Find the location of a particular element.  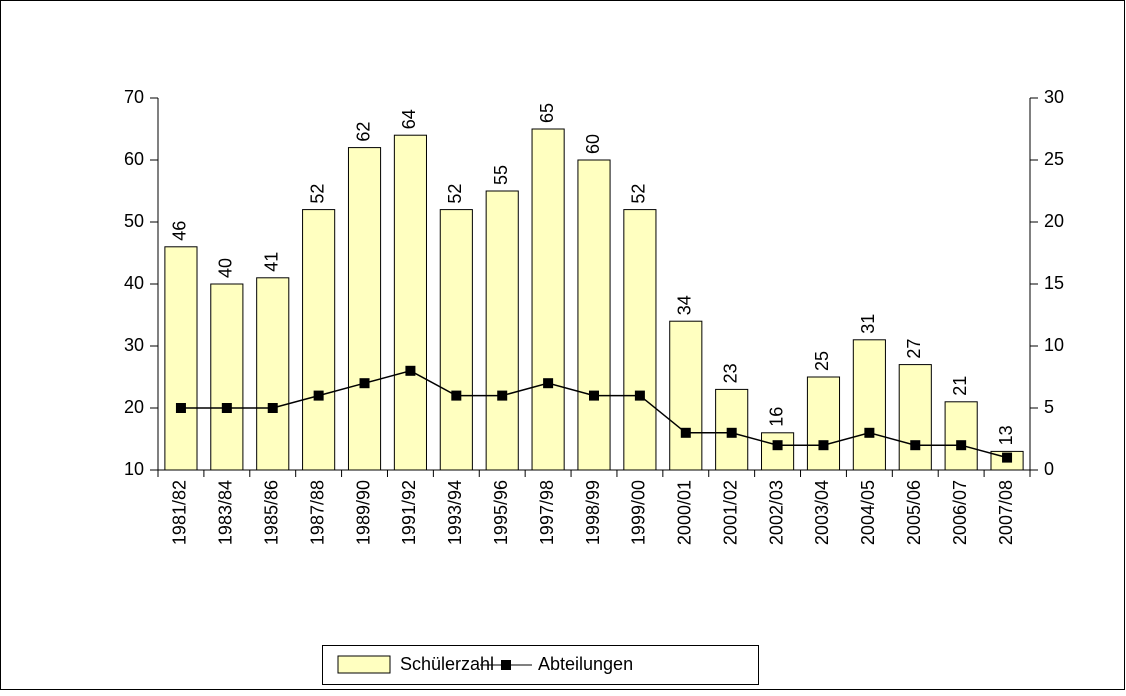

y2-tick-label: 25 is located at coordinates (1054, 159).